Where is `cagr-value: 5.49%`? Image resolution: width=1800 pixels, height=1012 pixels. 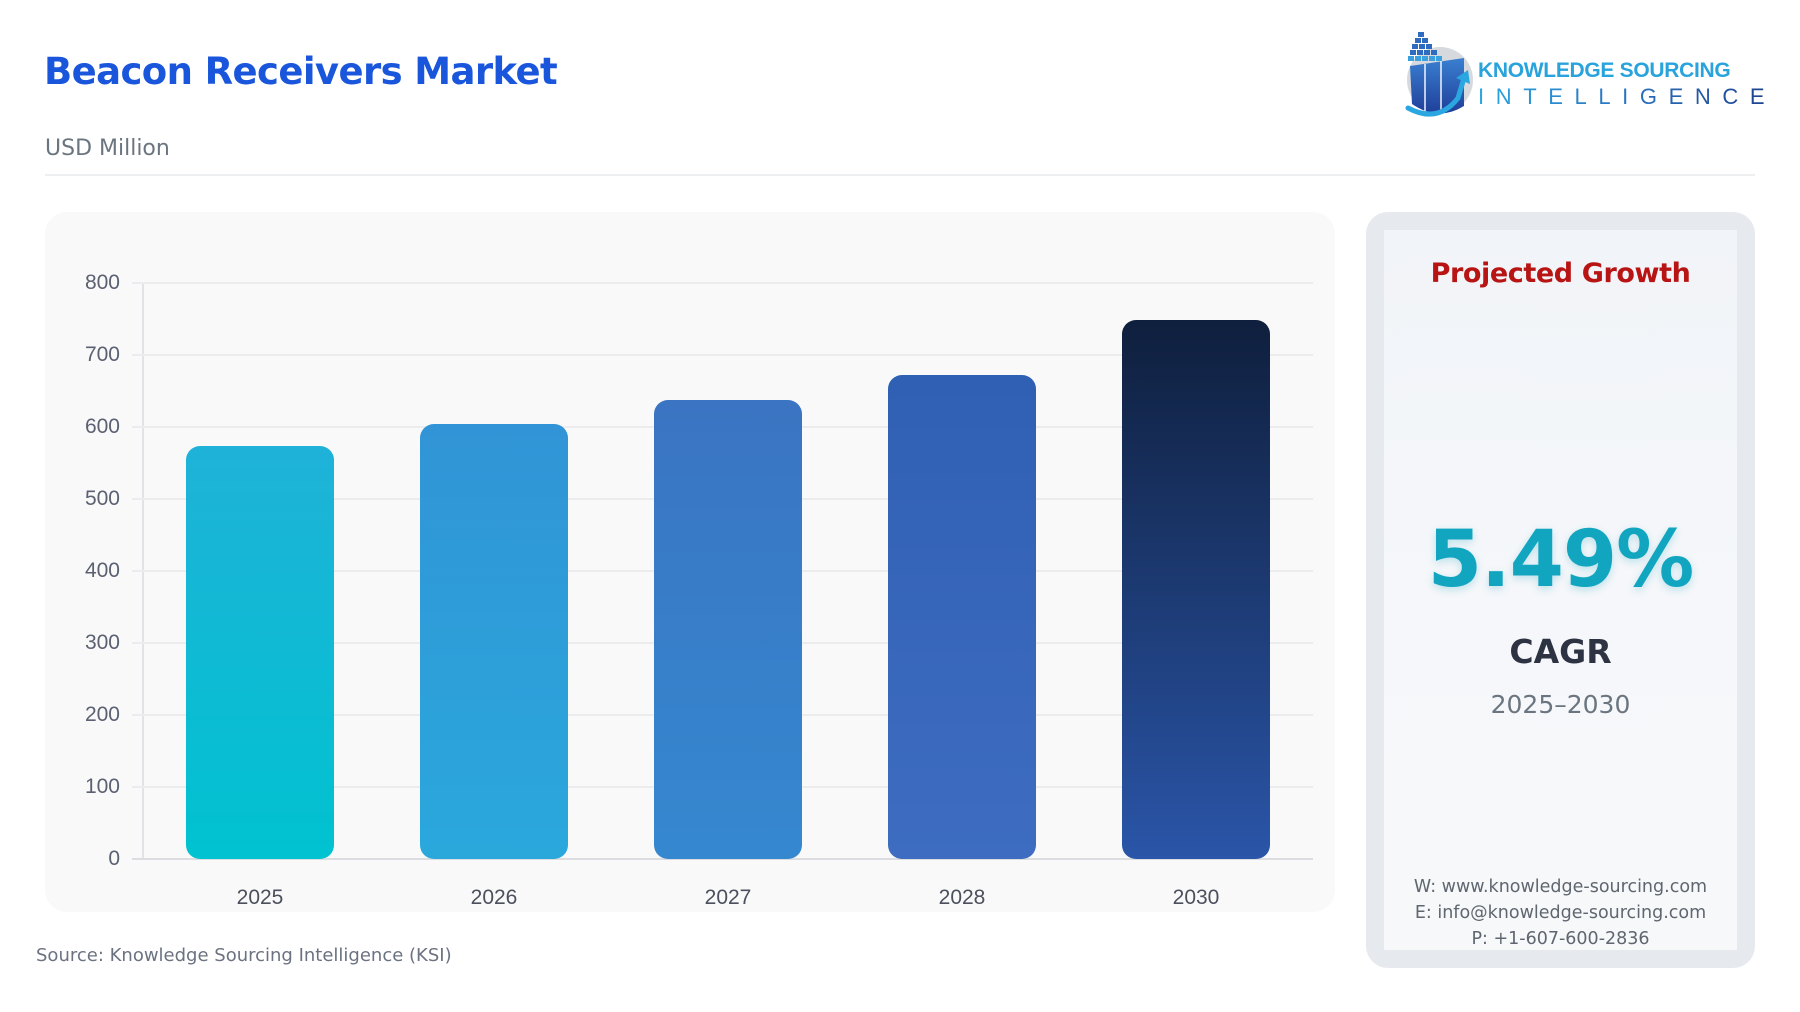 cagr-value: 5.49% is located at coordinates (1561, 560).